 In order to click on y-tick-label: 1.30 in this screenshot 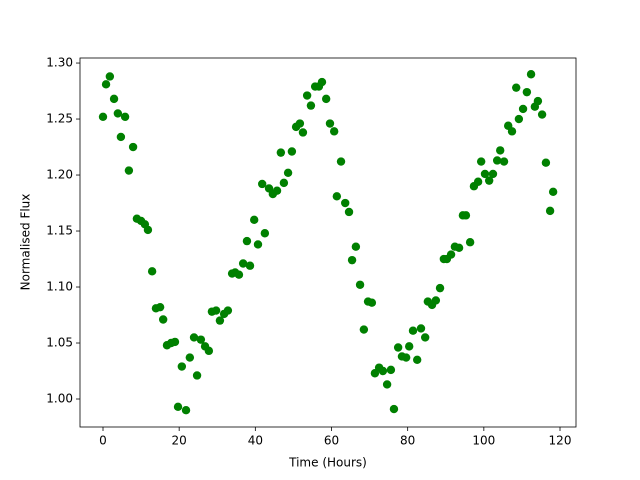, I will do `click(59, 63)`.